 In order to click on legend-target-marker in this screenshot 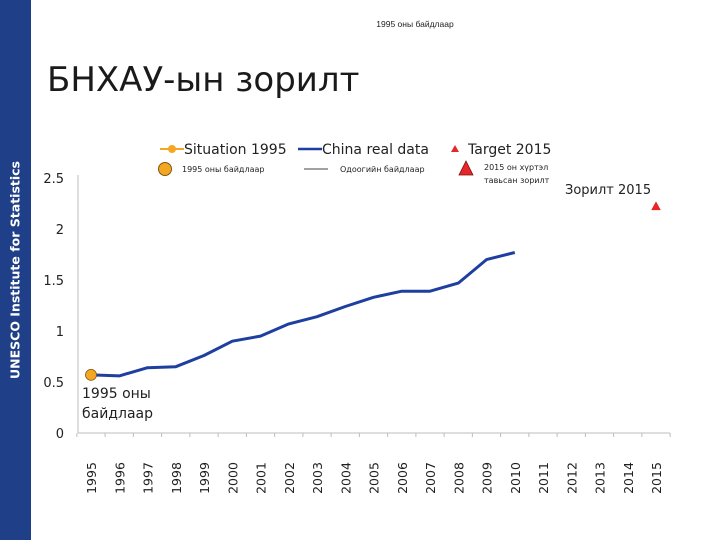, I will do `click(455, 148)`.